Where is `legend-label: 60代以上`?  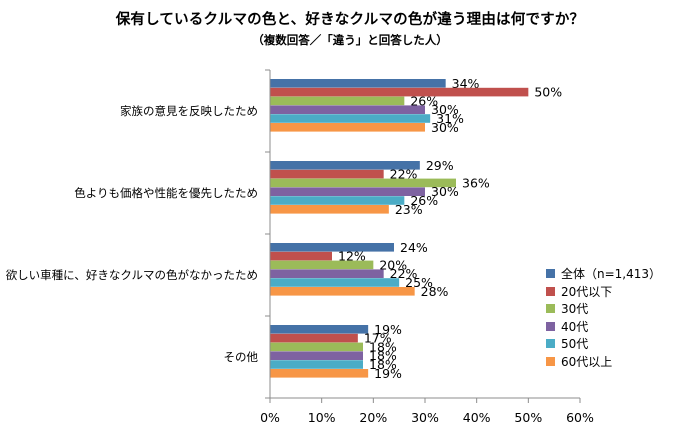
legend-label: 60代以上 is located at coordinates (587, 361).